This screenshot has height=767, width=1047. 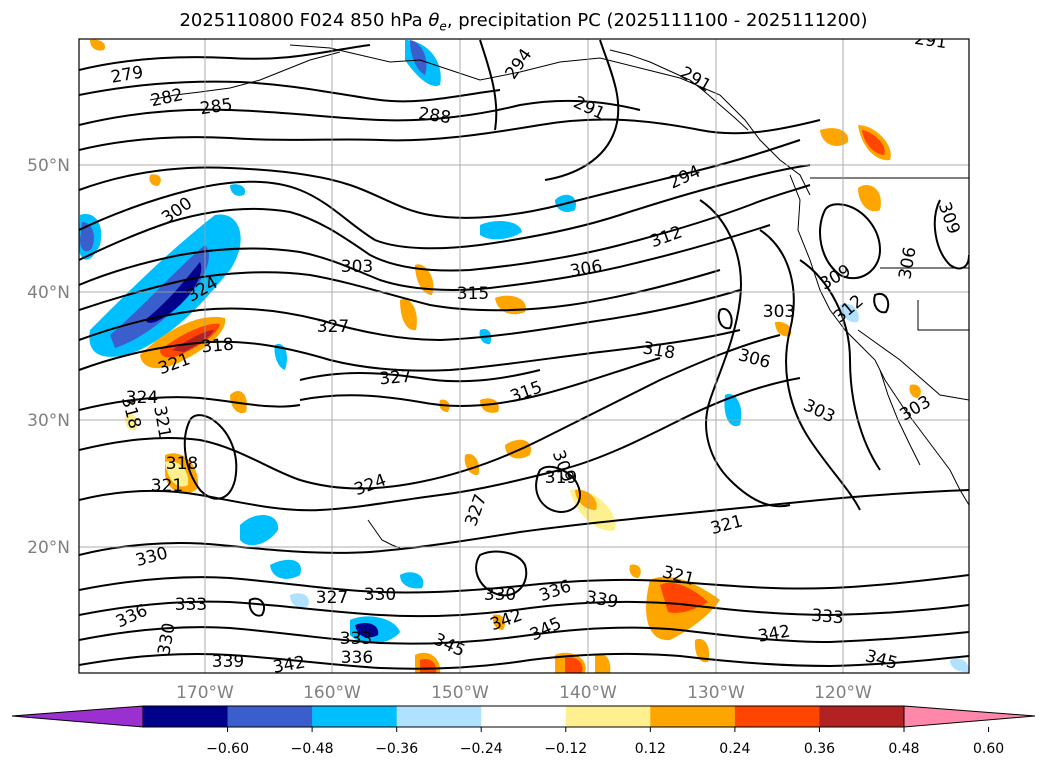 What do you see at coordinates (48, 293) in the screenshot?
I see `lat-label: 40°N` at bounding box center [48, 293].